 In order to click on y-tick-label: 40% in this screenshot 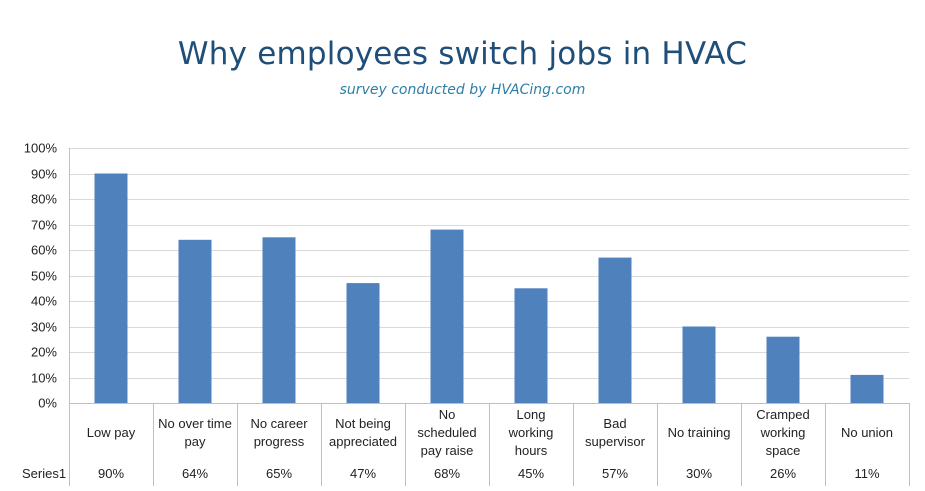, I will do `click(44, 301)`.